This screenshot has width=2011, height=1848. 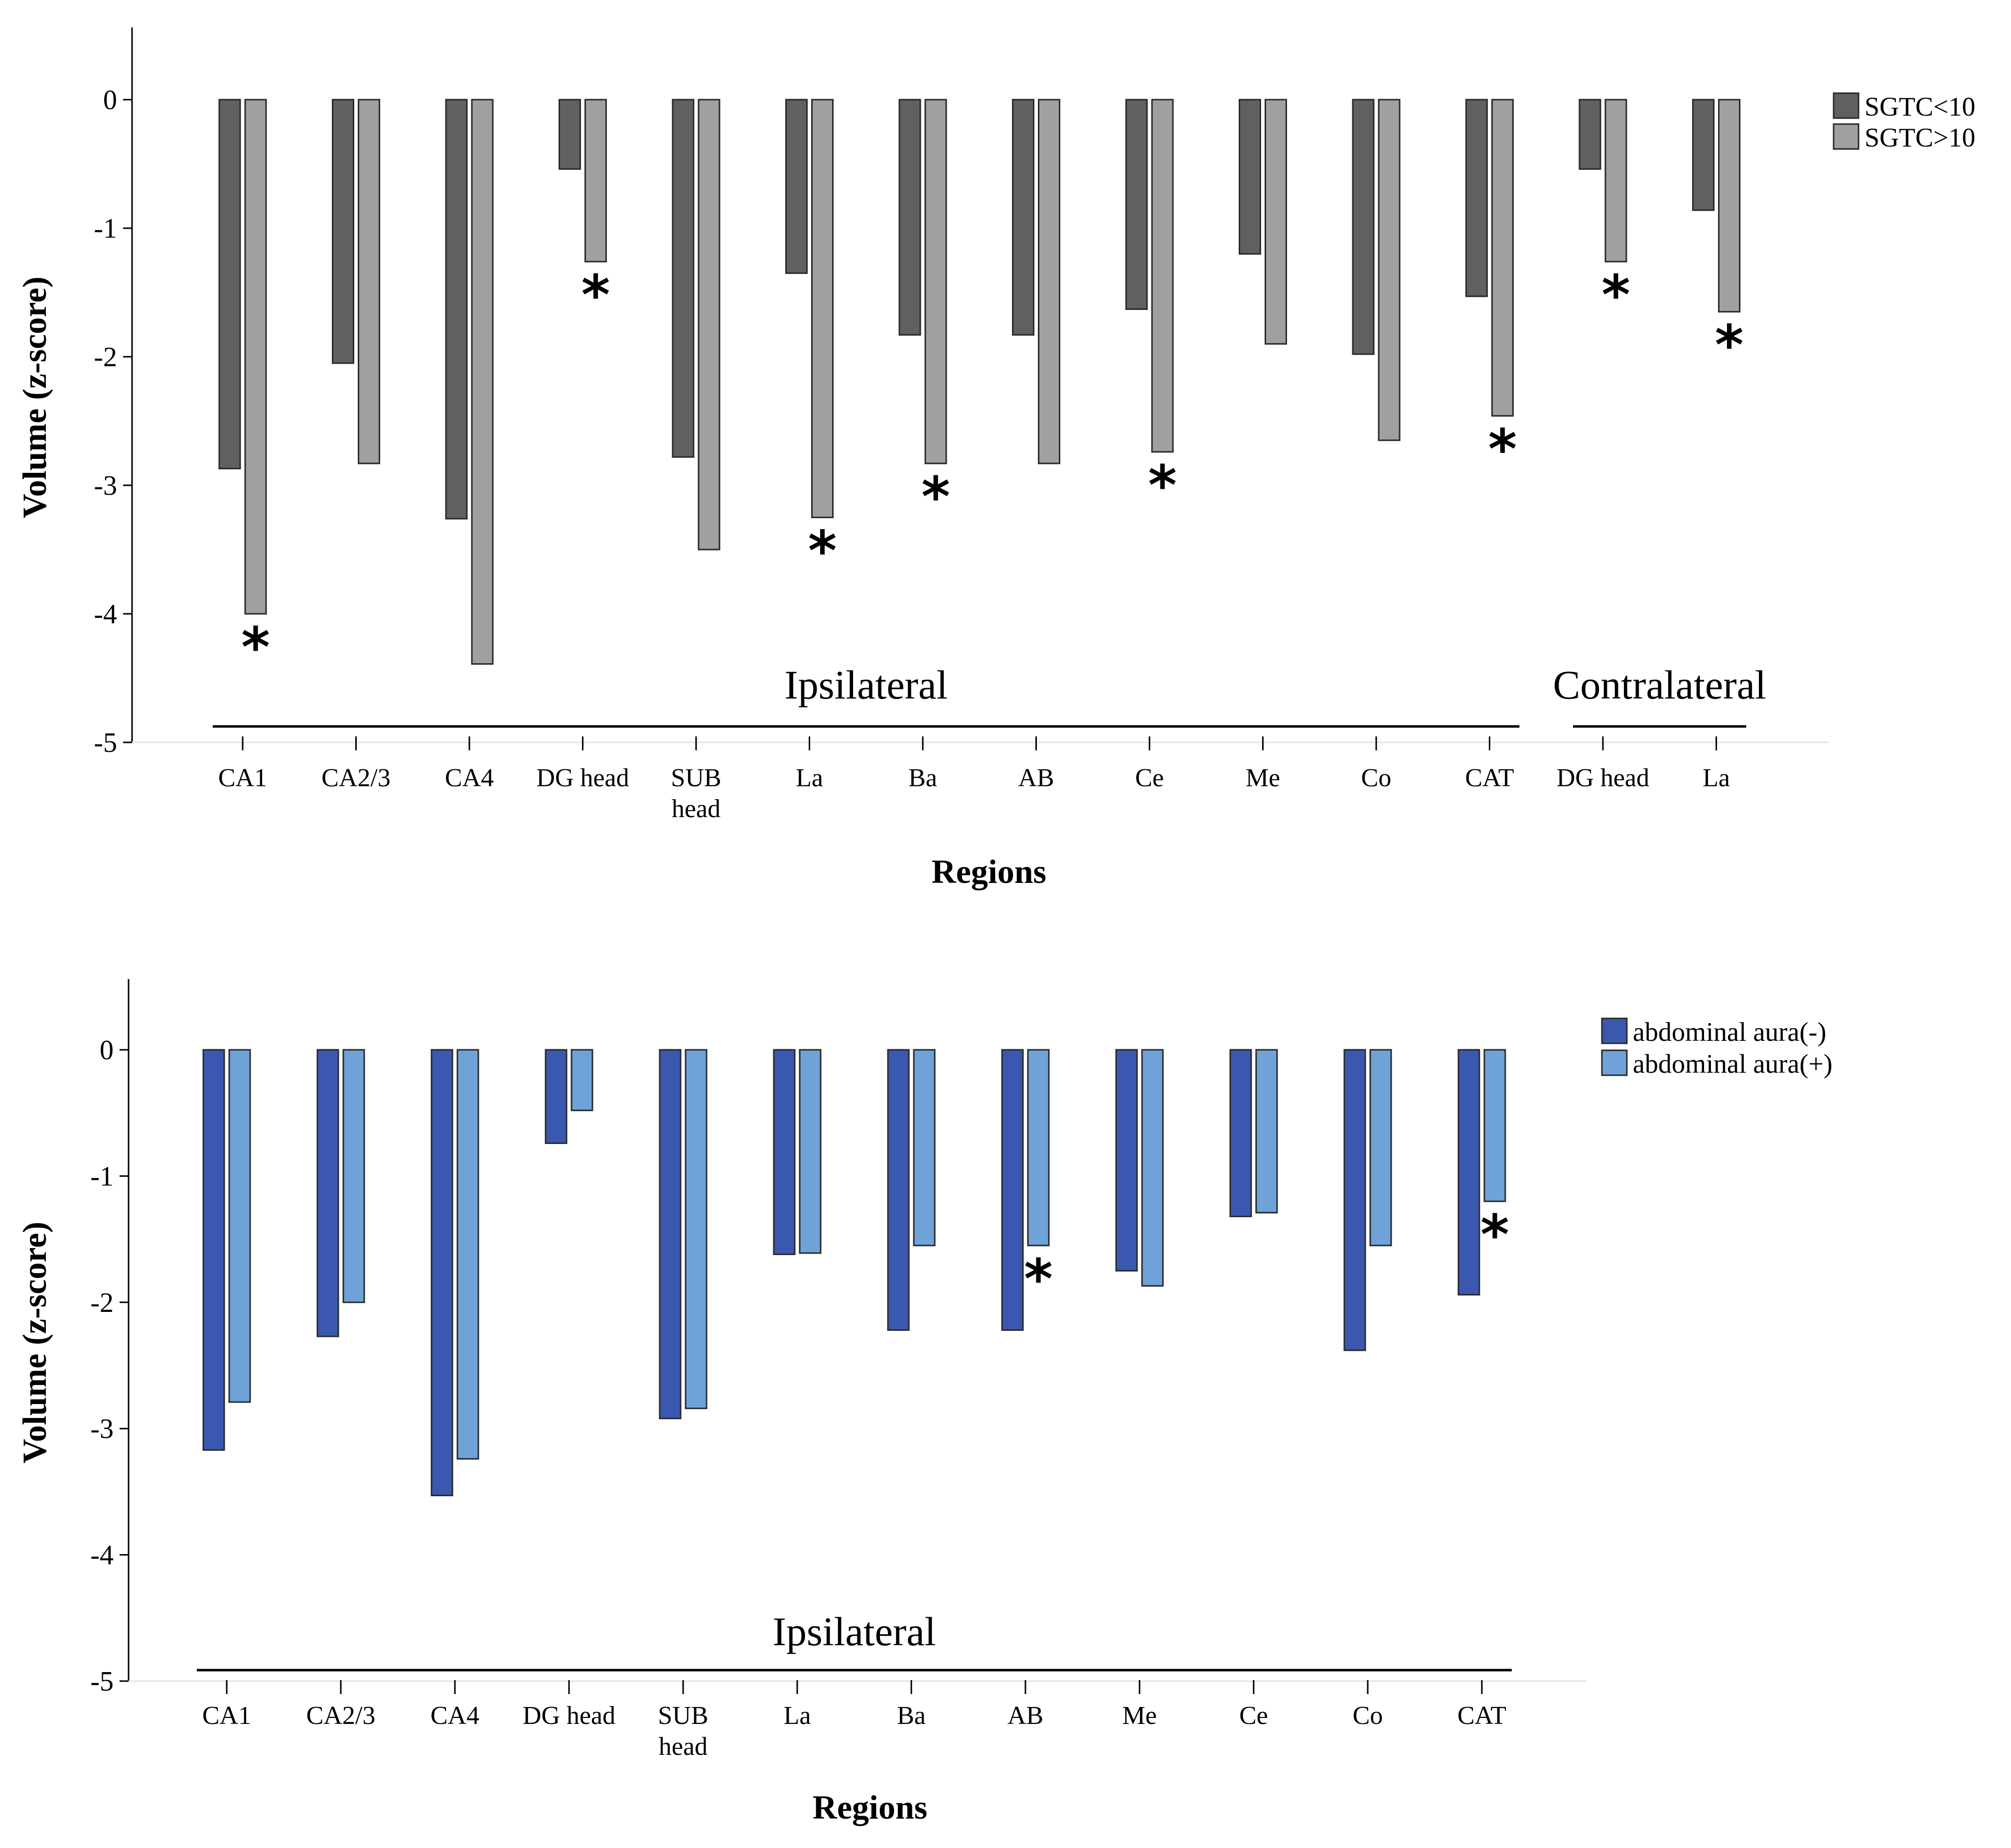 I want to click on bar-abdominal-aura-ba, so click(x=924, y=1148).